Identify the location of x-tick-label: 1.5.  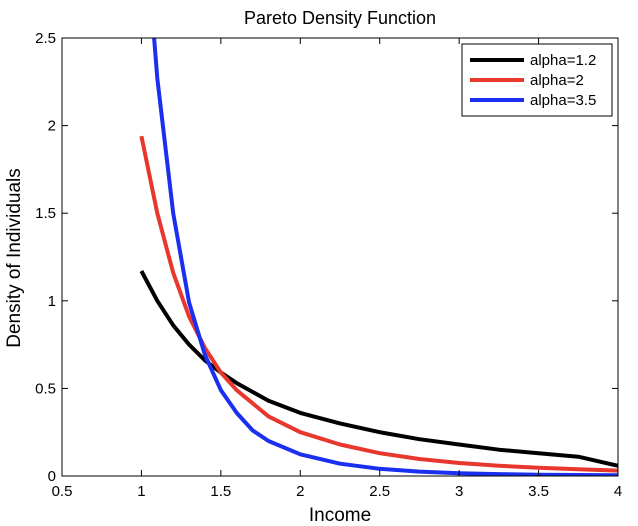
(220, 491).